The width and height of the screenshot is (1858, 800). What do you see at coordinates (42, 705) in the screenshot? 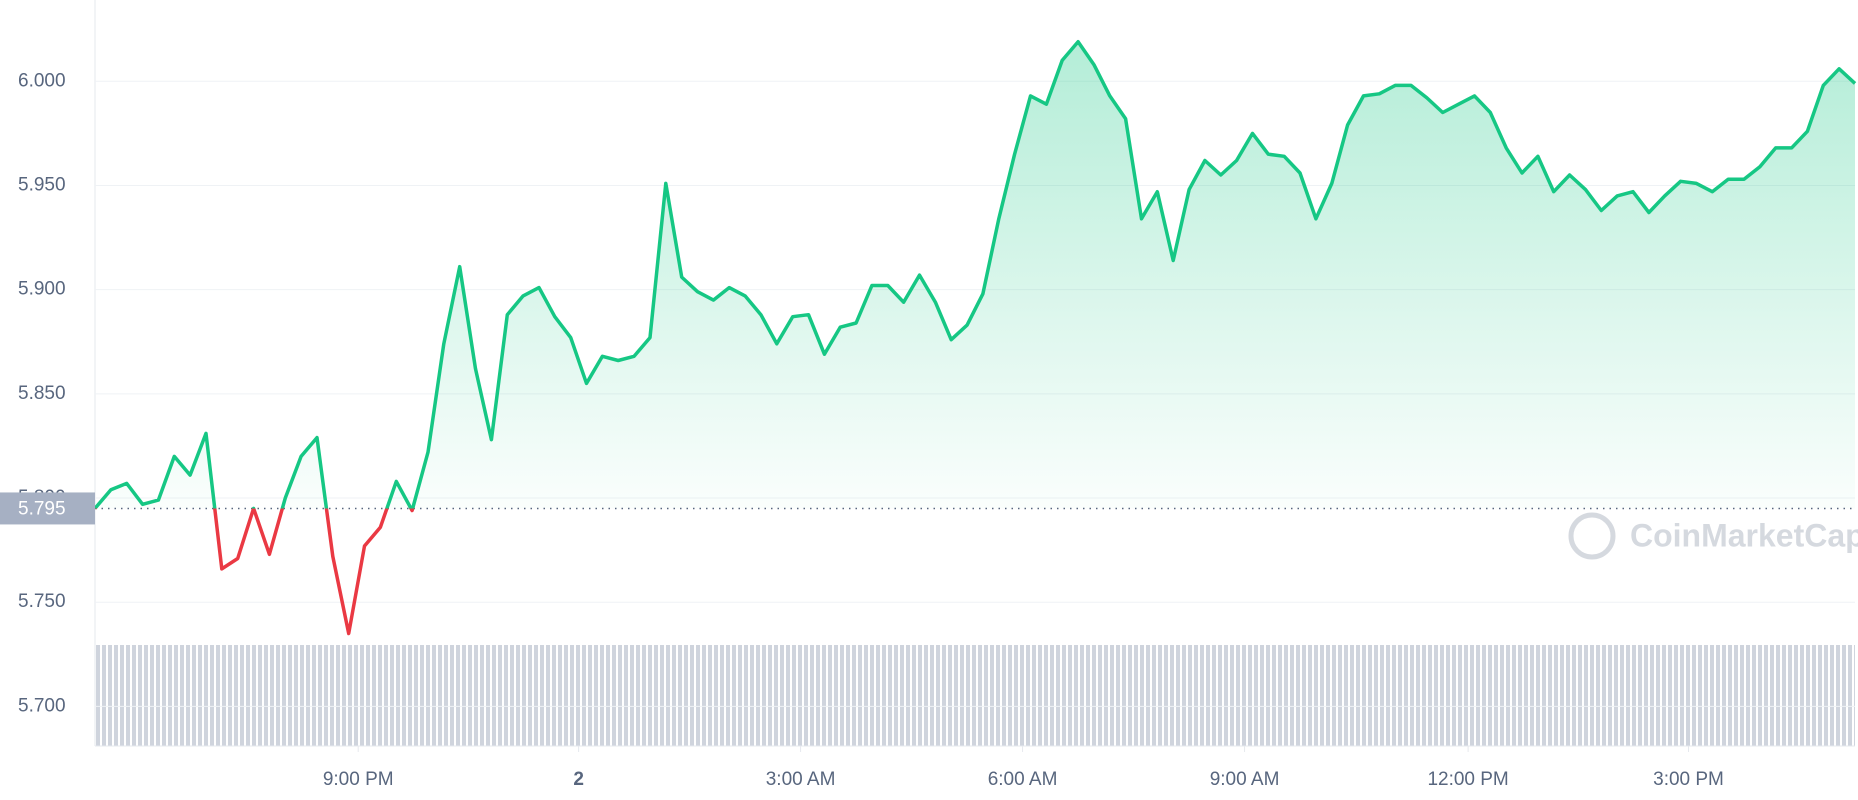
I see `y-tick-label: 5.700` at bounding box center [42, 705].